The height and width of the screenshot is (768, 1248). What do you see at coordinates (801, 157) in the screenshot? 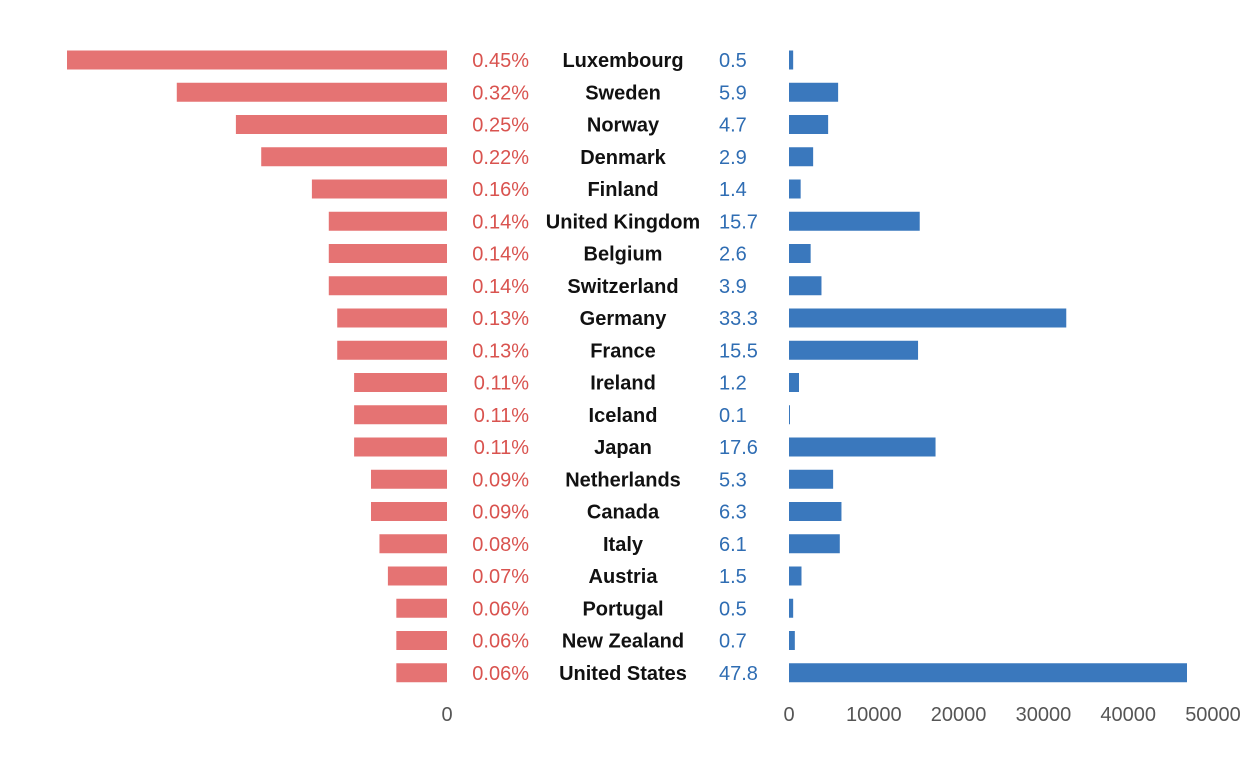
I see `right-bar-denmark` at bounding box center [801, 157].